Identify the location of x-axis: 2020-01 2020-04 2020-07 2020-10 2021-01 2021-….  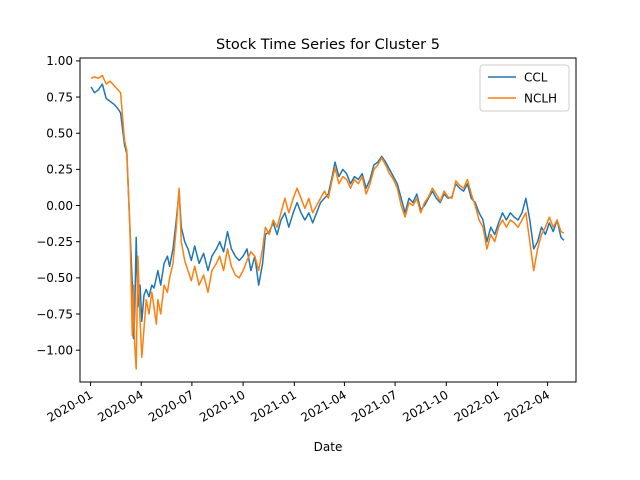
(298, 403).